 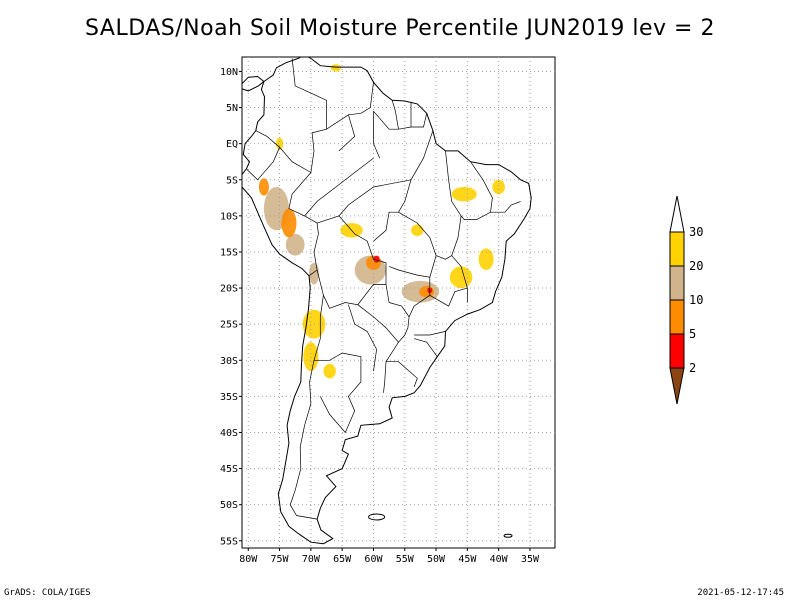 I want to click on lon-tick-label: 60W, so click(x=373, y=559).